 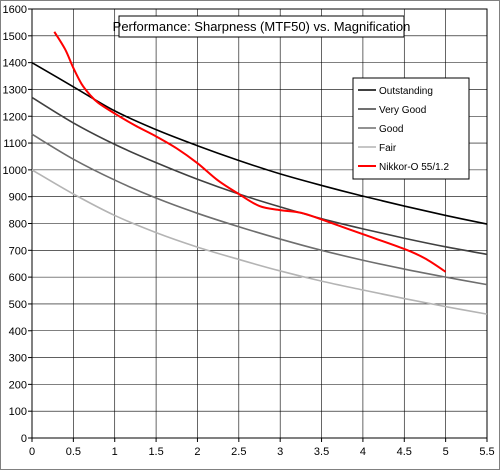 I want to click on y-tick-label: 1200, so click(x=15, y=117).